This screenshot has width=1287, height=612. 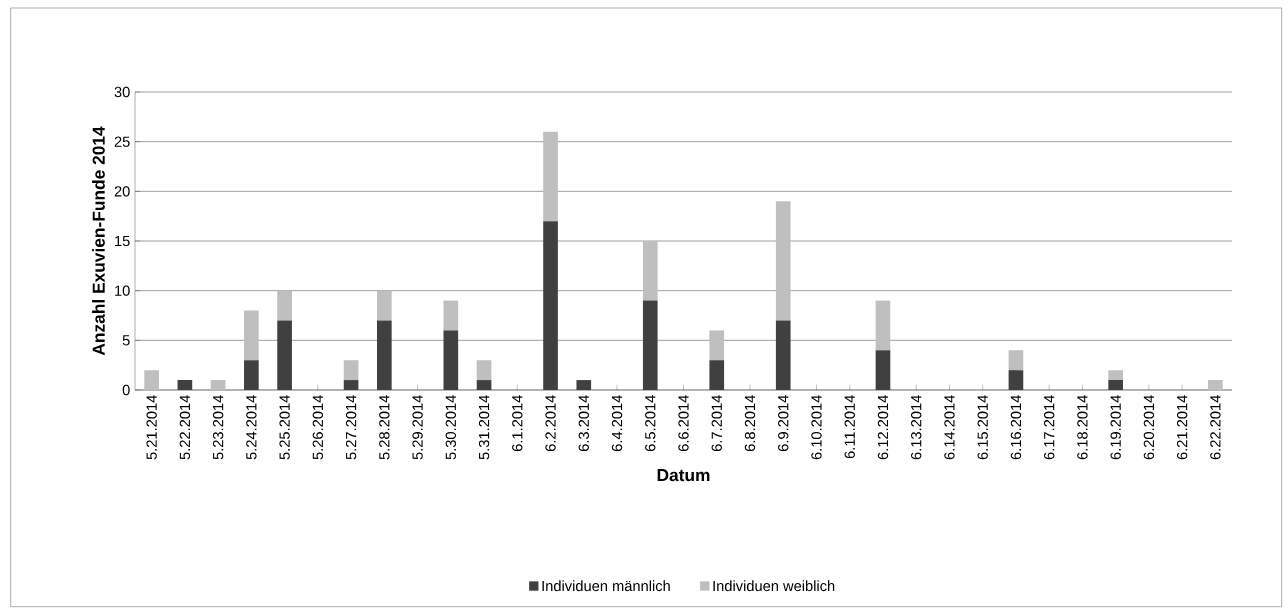 I want to click on x-tick-label: 5.23.2014, so click(x=218, y=427).